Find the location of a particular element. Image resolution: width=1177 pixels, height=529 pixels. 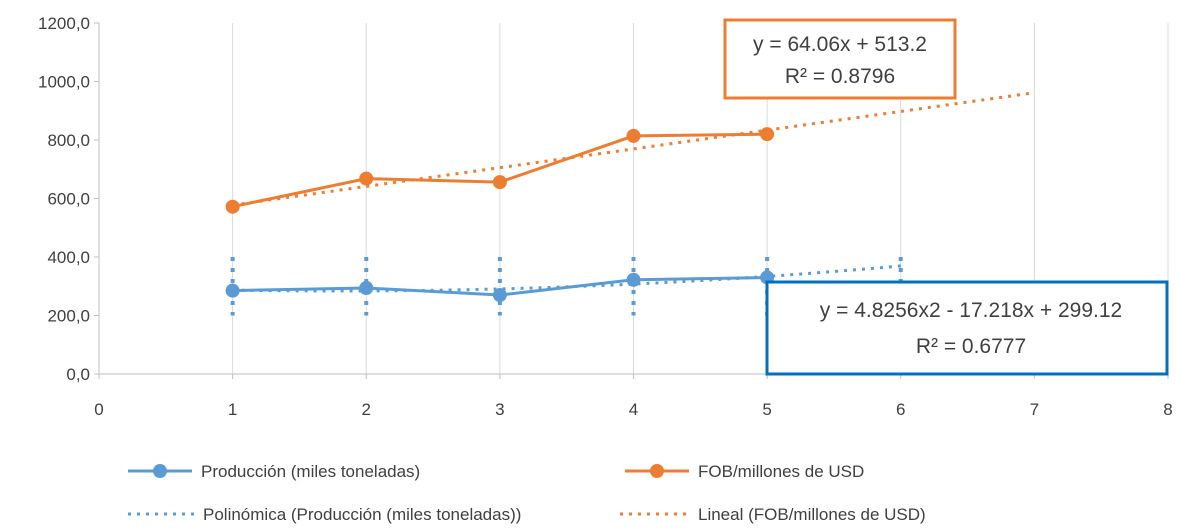

polynomial-trend-equation: y = 4.8256x2 - 17.218x + 299.12 is located at coordinates (971, 310).